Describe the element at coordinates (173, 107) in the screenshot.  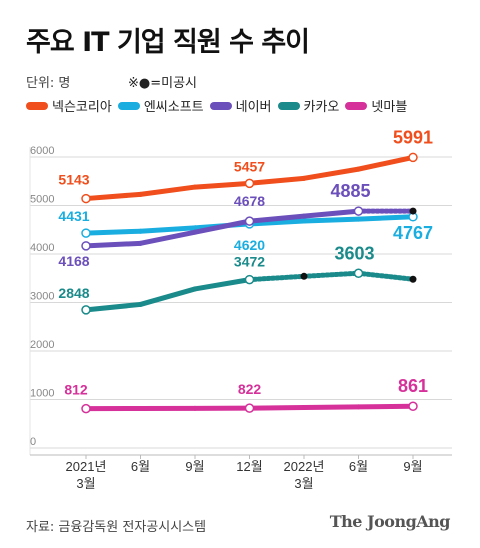
I see `legend-label: 엔씨소프트` at that location.